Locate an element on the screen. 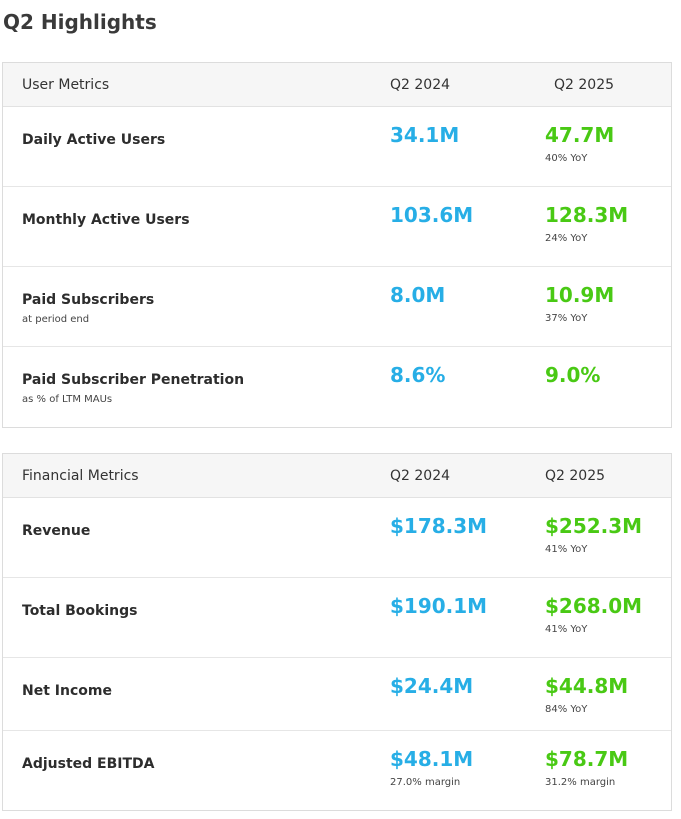 The height and width of the screenshot is (819, 681). metric-sublabel: at period end is located at coordinates (56, 319).